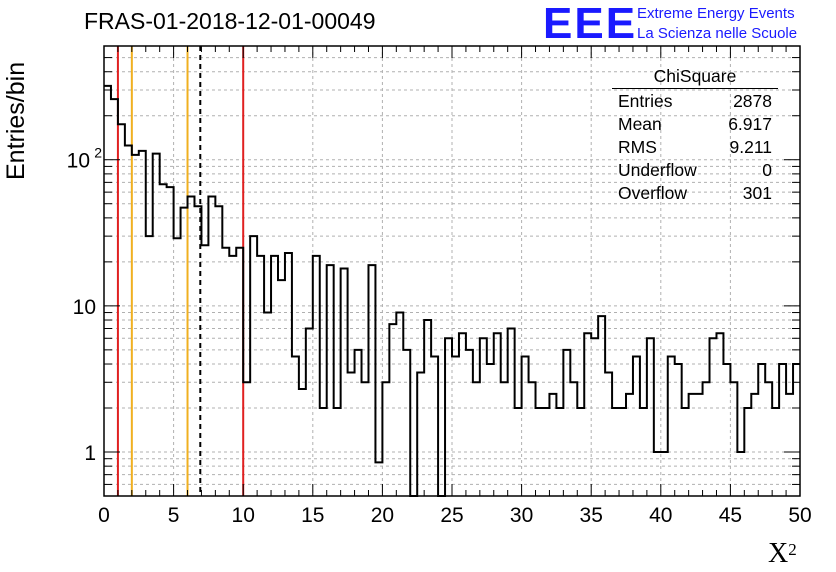 This screenshot has height=572, width=836. I want to click on stats-row-value: 2878, so click(752, 101).